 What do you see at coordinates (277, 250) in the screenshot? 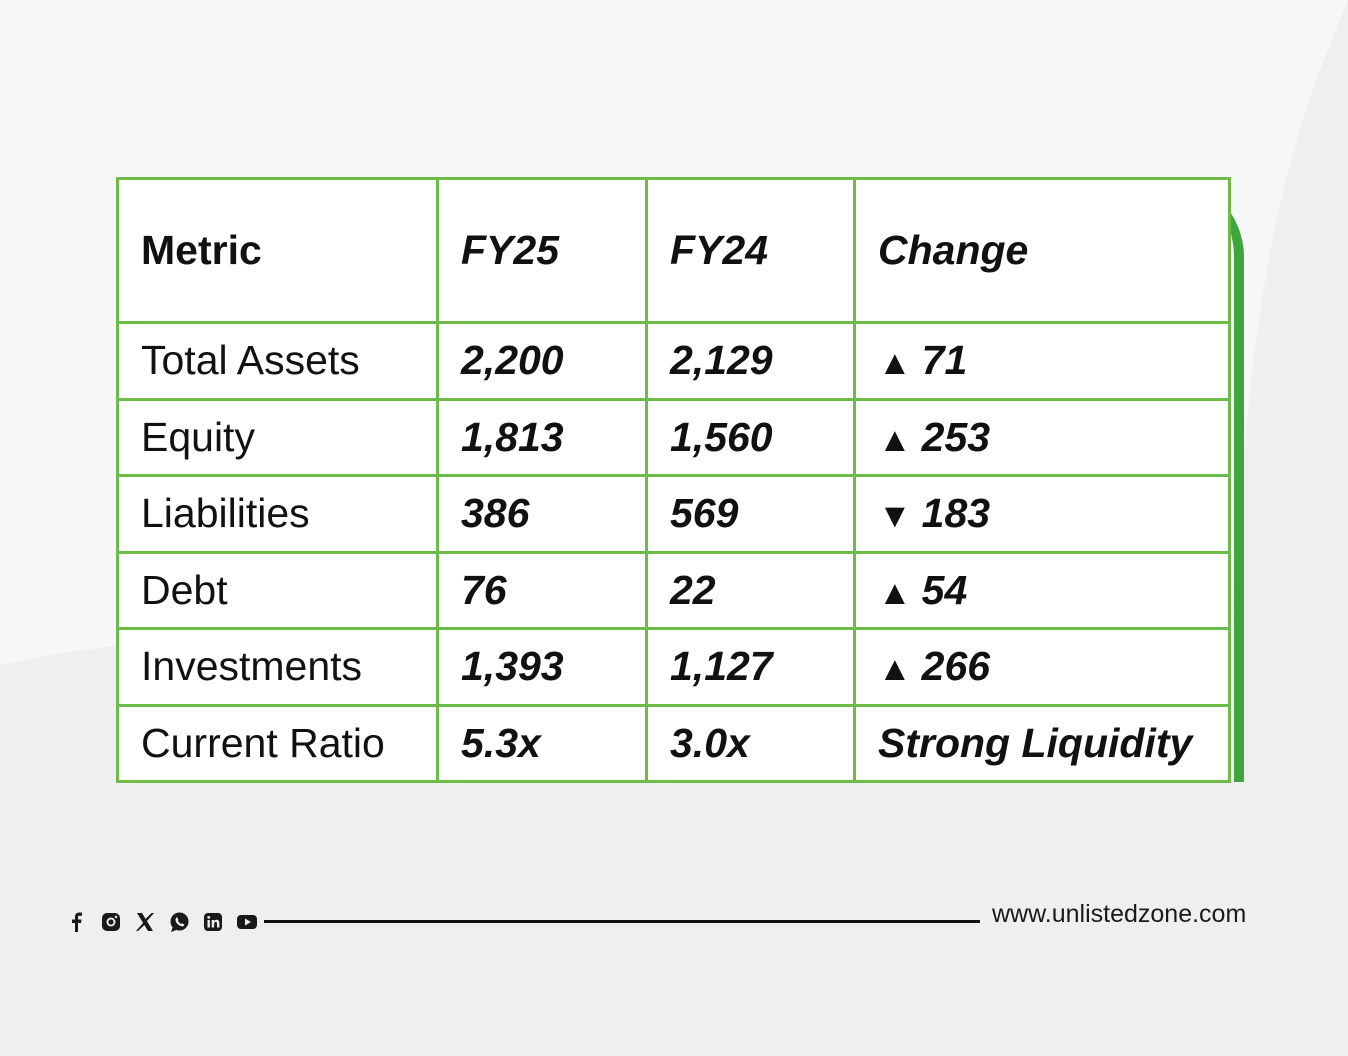
I see `header-metric: Metric` at bounding box center [277, 250].